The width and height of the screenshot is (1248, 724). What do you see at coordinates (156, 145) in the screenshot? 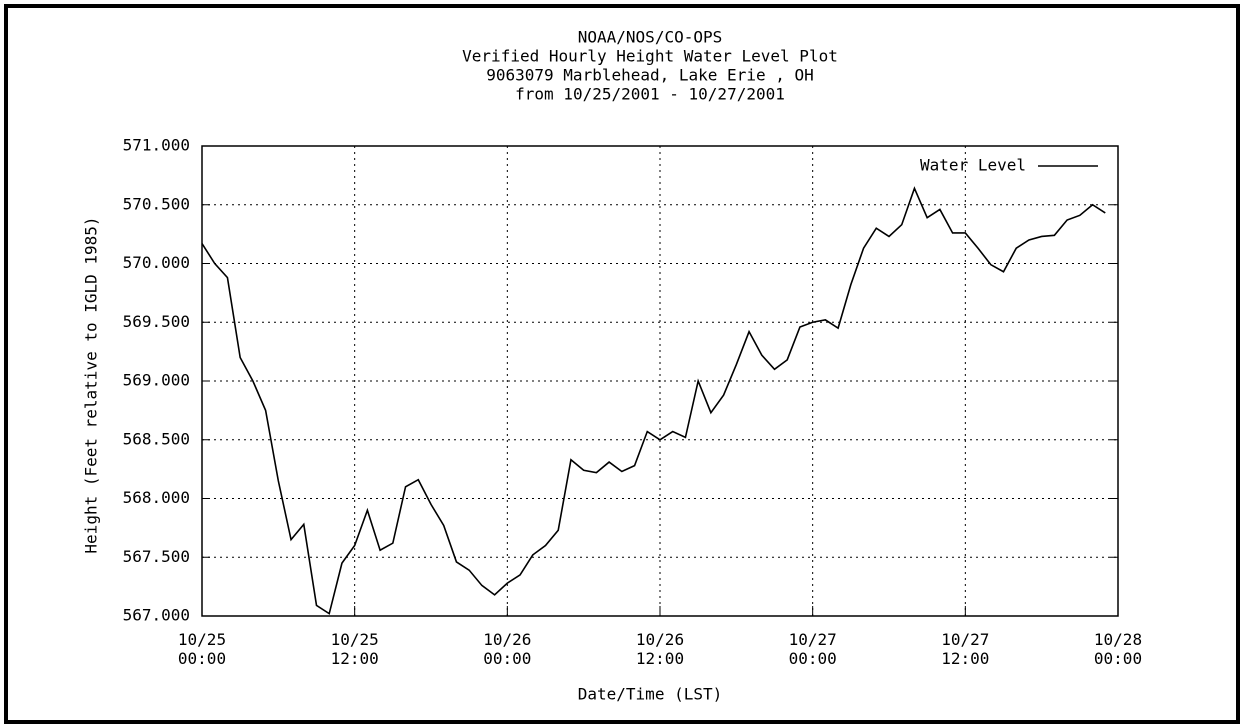
I see `y-tick-label: 571.000` at bounding box center [156, 145].